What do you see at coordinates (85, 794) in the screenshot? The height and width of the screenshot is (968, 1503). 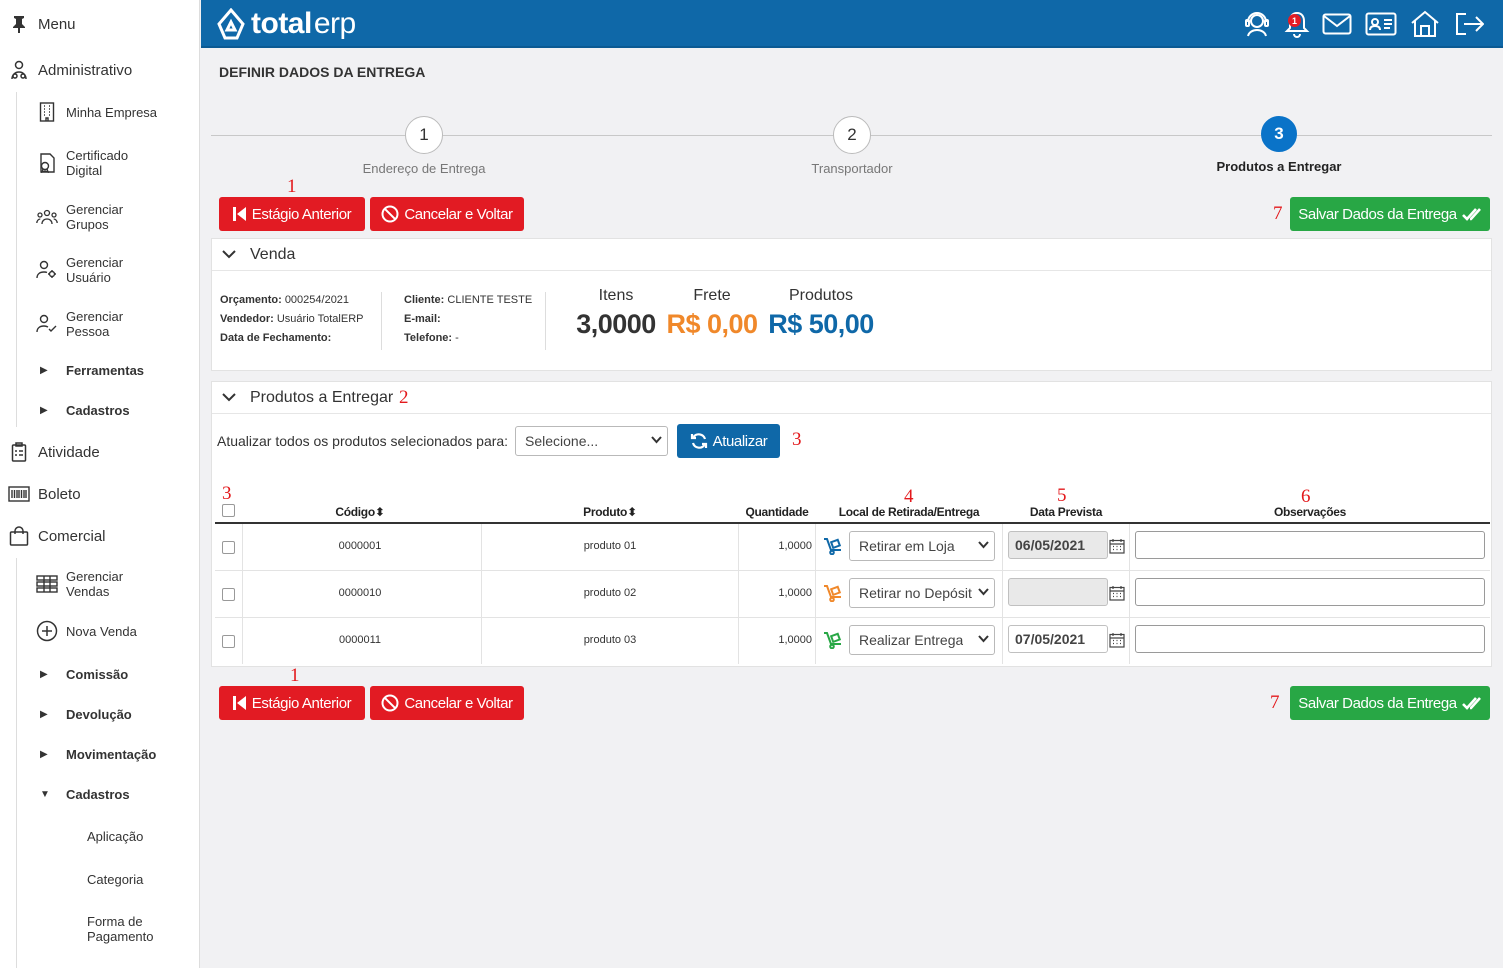 I see `sidebar-group-cadastros-comercial: ▼ Cadastros` at bounding box center [85, 794].